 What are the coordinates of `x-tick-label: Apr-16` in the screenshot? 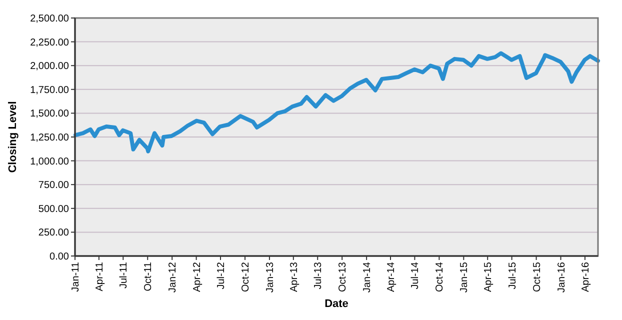 It's located at (586, 277).